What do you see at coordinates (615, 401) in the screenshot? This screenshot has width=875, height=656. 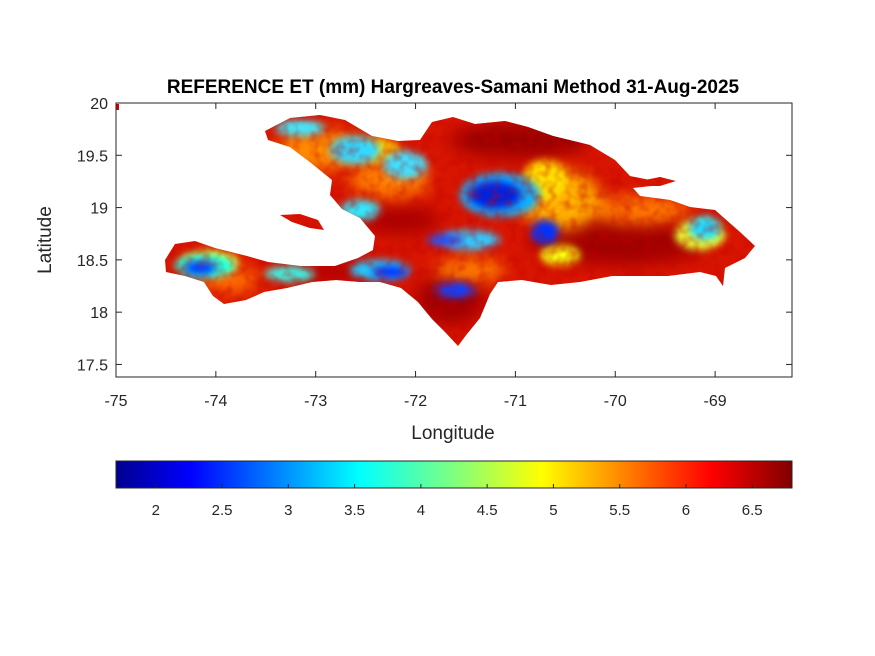 I see `x-tick-label: -70` at bounding box center [615, 401].